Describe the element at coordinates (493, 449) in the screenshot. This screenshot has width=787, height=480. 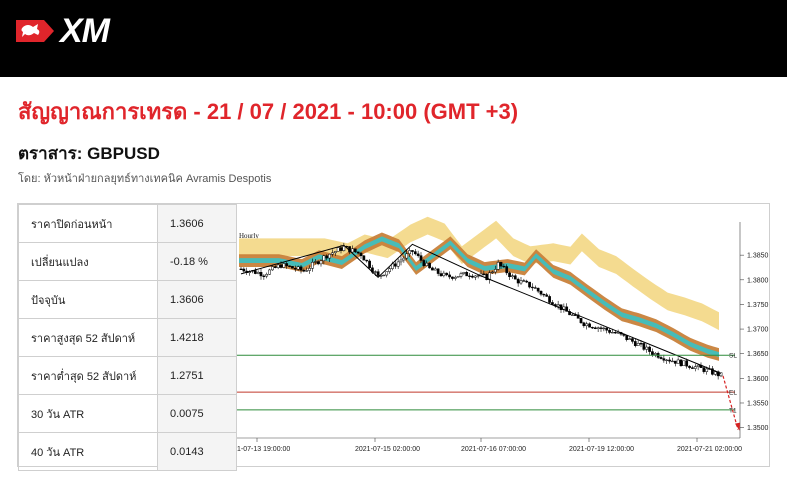
I see `x-tick-label: 2021-07-16 07:00:00` at that location.